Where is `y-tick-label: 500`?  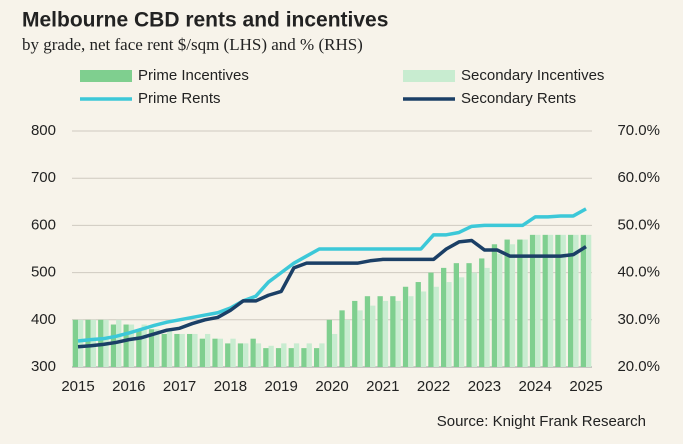
y-tick-label: 500 is located at coordinates (43, 272).